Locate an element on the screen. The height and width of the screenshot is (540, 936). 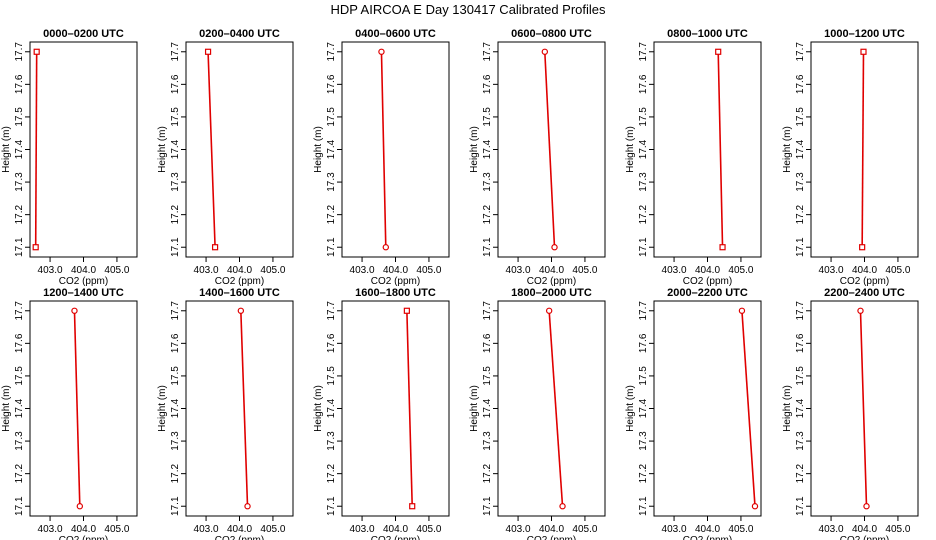
panel-title: 0200–0400 UTC is located at coordinates (239, 34).